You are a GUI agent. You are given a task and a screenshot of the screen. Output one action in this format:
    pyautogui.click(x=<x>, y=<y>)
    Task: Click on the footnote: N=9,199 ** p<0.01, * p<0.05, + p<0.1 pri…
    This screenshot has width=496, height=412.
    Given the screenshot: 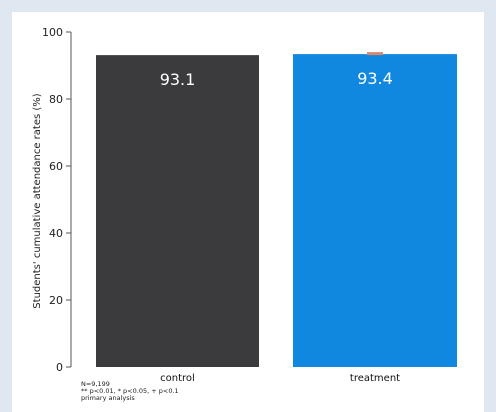 What is the action you would take?
    pyautogui.click(x=130, y=391)
    